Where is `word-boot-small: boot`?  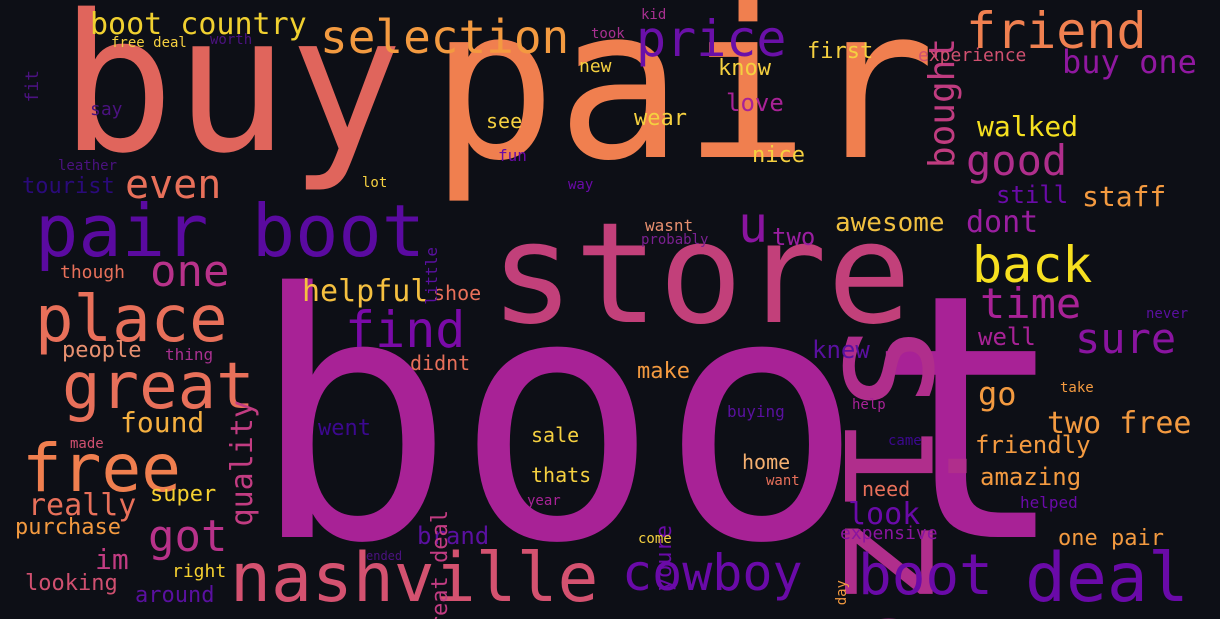 word-boot-small: boot is located at coordinates (925, 575).